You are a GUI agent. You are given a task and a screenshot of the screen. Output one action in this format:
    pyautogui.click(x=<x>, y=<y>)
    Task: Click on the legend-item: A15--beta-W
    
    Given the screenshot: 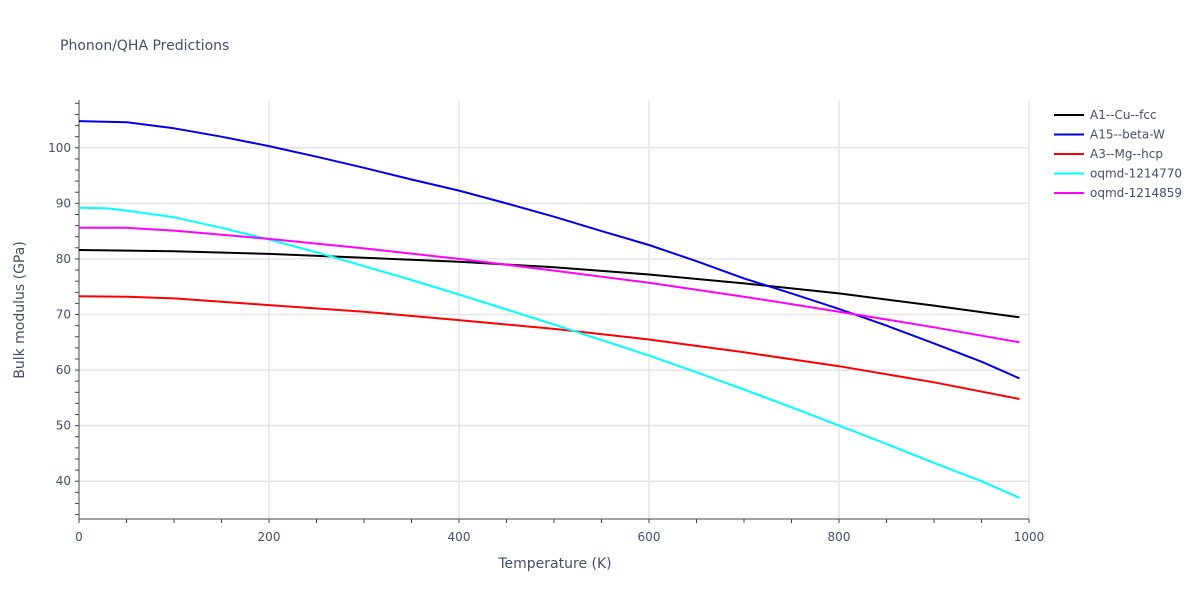 What is the action you would take?
    pyautogui.click(x=1109, y=135)
    